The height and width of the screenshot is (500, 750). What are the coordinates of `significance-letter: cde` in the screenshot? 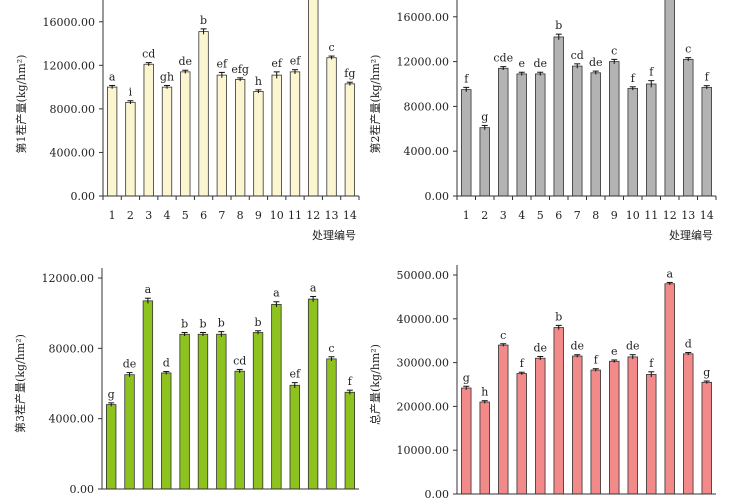 It's located at (503, 58).